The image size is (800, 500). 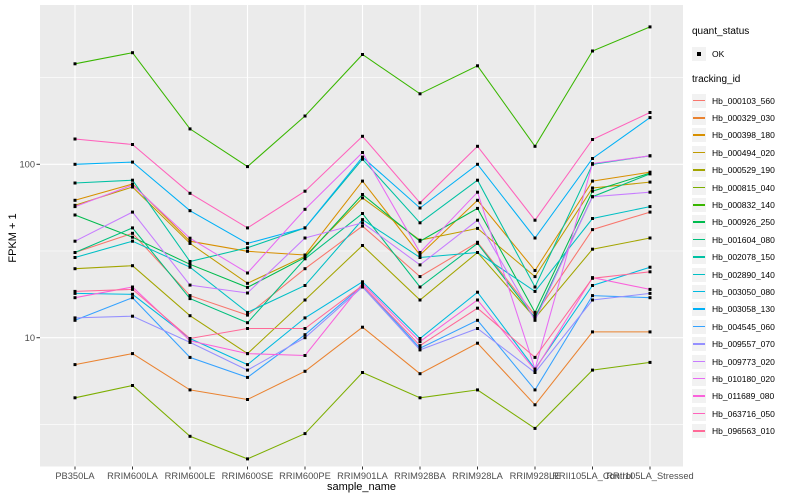 I want to click on legend-entry-label: Hb_000832_140, so click(x=743, y=205).